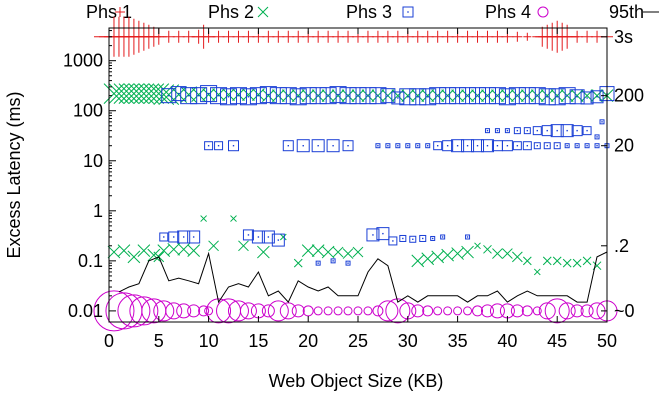 Image resolution: width=666 pixels, height=395 pixels. What do you see at coordinates (527, 36) in the screenshot?
I see `phs1-point` at bounding box center [527, 36].